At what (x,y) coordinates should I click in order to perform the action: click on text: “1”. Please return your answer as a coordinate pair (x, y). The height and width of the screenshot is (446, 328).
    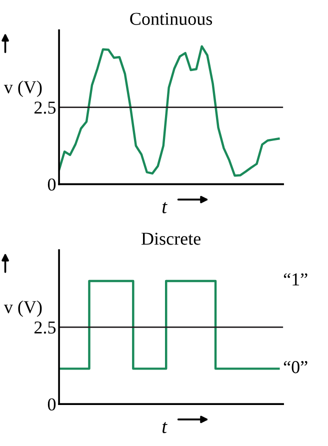
    Looking at the image, I should click on (296, 279).